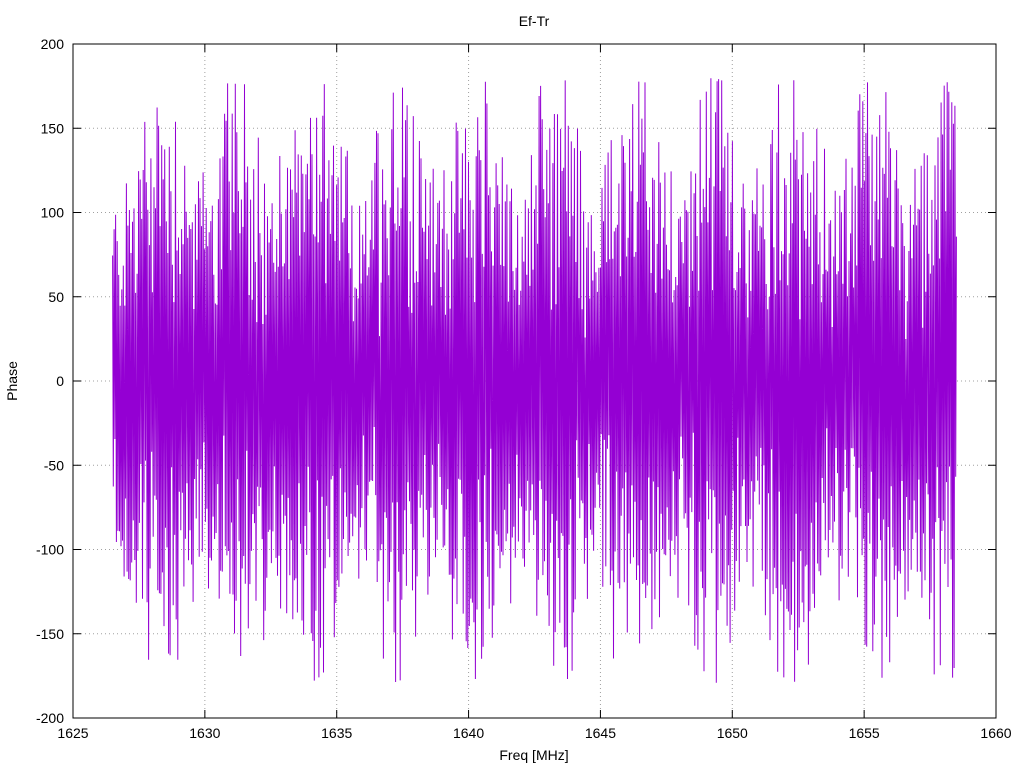 The image size is (1024, 768). What do you see at coordinates (60, 381) in the screenshot?
I see `y-tick-label: 0` at bounding box center [60, 381].